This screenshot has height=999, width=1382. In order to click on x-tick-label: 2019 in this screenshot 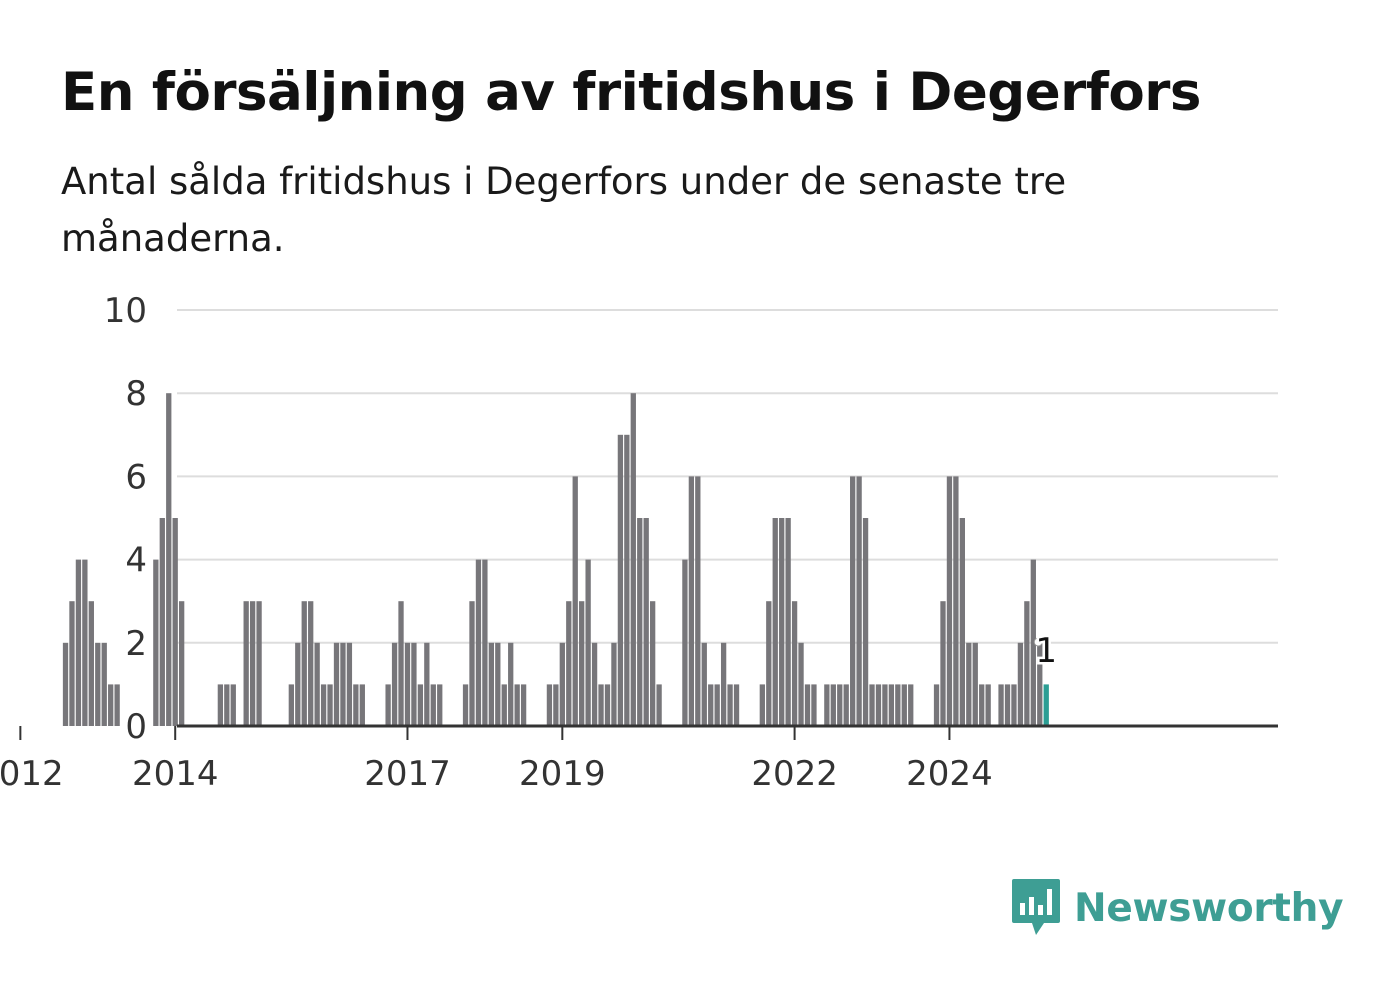, I will do `click(562, 774)`.